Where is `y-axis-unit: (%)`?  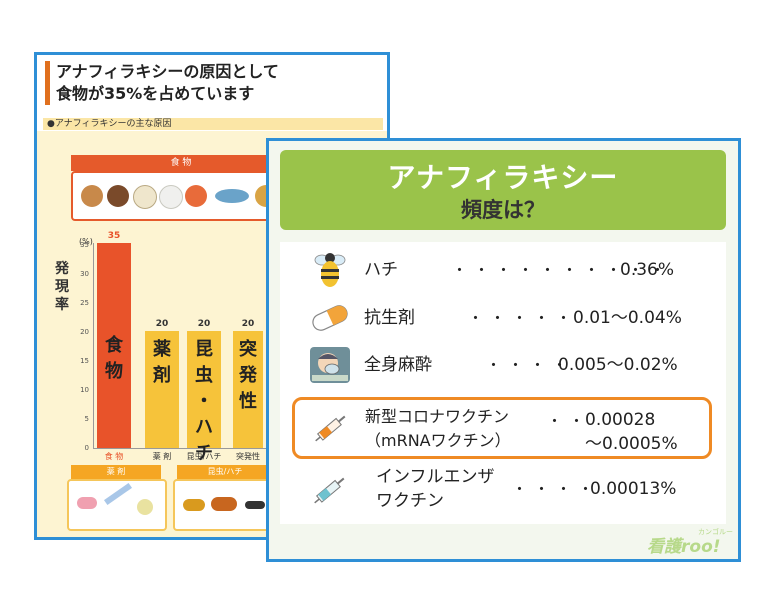
y-axis-unit: (%) is located at coordinates (86, 241).